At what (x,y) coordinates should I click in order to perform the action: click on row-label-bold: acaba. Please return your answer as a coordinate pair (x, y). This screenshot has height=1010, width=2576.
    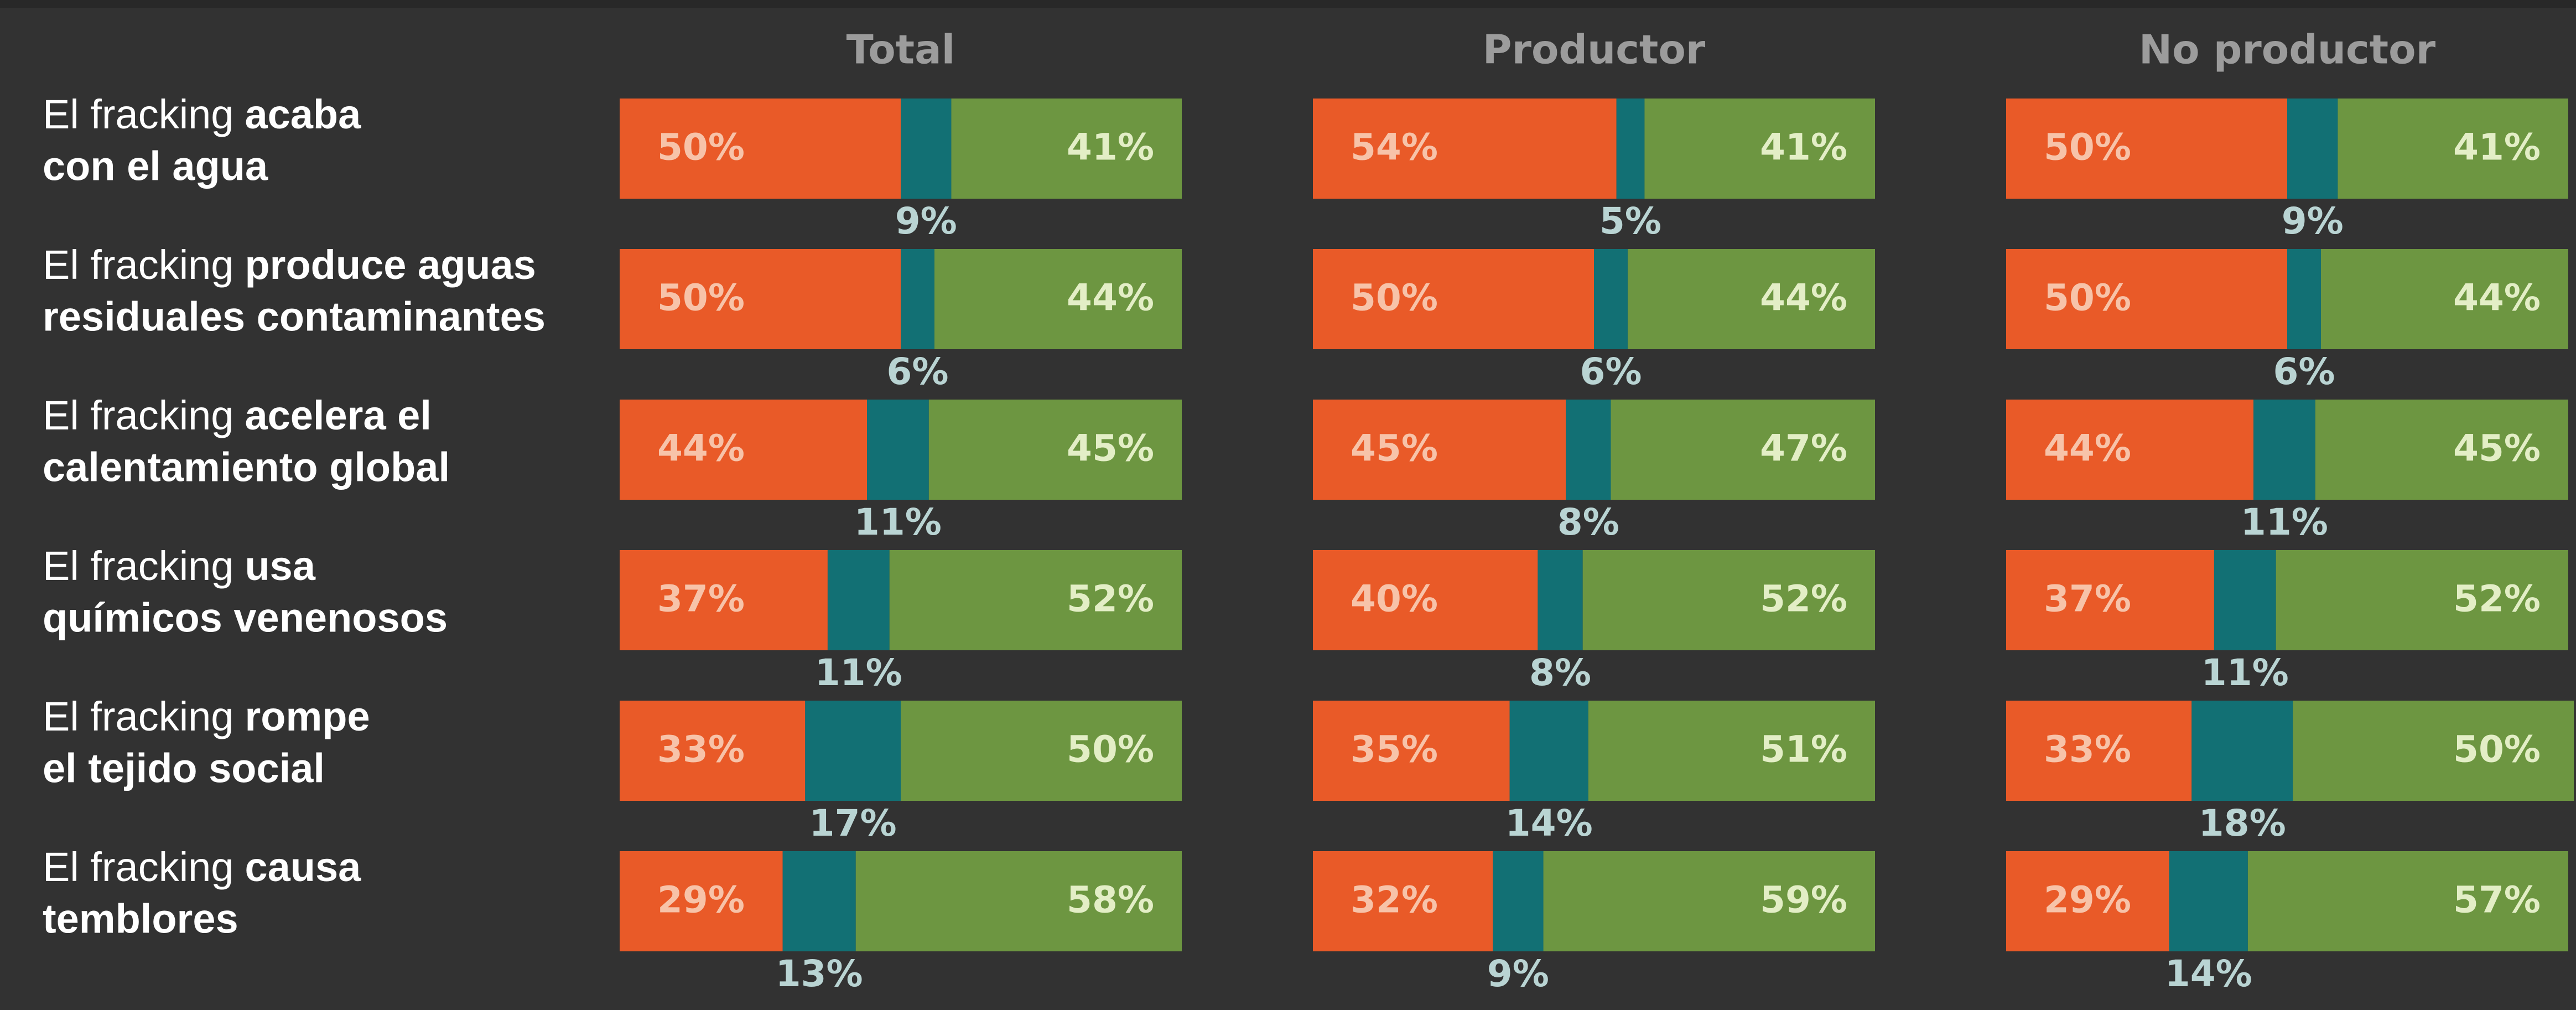
    Looking at the image, I should click on (303, 114).